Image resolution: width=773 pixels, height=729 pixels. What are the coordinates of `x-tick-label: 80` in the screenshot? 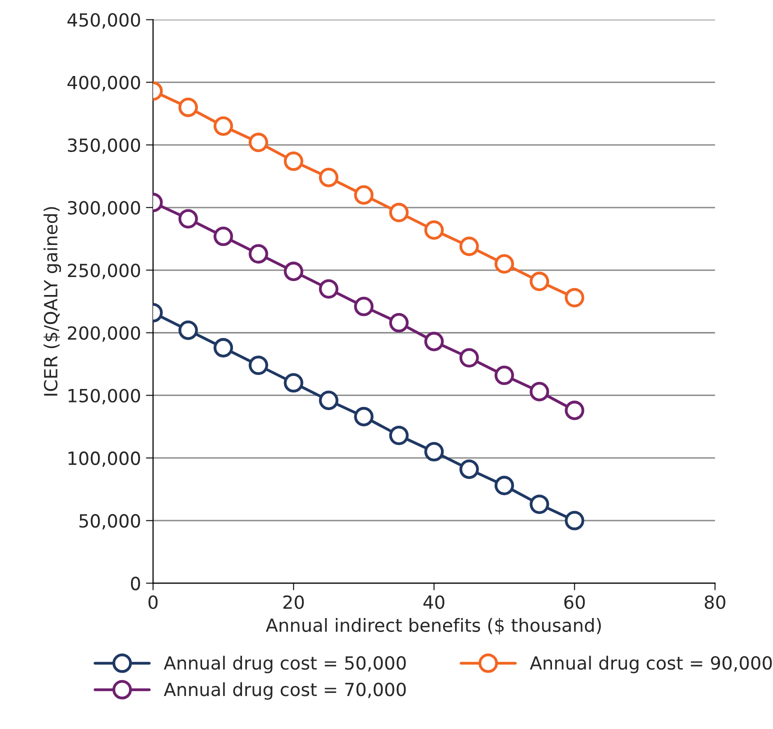 It's located at (715, 602).